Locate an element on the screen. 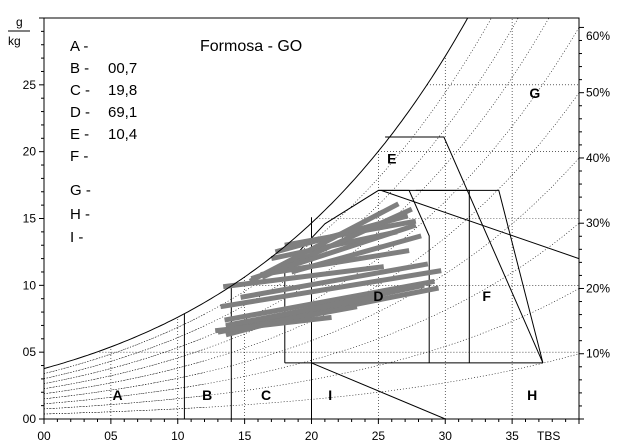 The width and height of the screenshot is (624, 446). zone-label-f: F is located at coordinates (486, 296).